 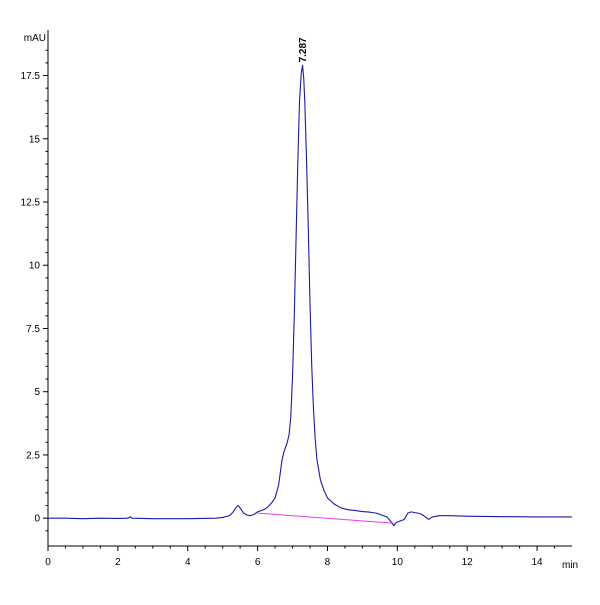 I want to click on y-tick-label: 2.5, so click(x=33, y=455).